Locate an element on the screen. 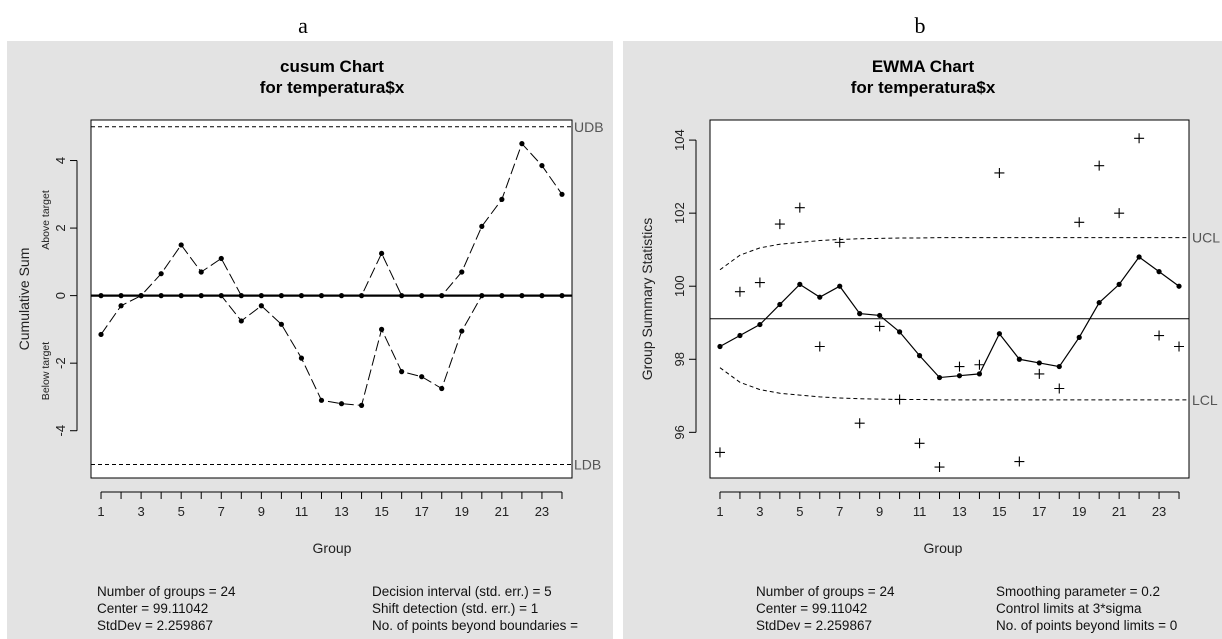 This screenshot has width=1222, height=639. cusum-x-tick-label: 13 is located at coordinates (341, 511).